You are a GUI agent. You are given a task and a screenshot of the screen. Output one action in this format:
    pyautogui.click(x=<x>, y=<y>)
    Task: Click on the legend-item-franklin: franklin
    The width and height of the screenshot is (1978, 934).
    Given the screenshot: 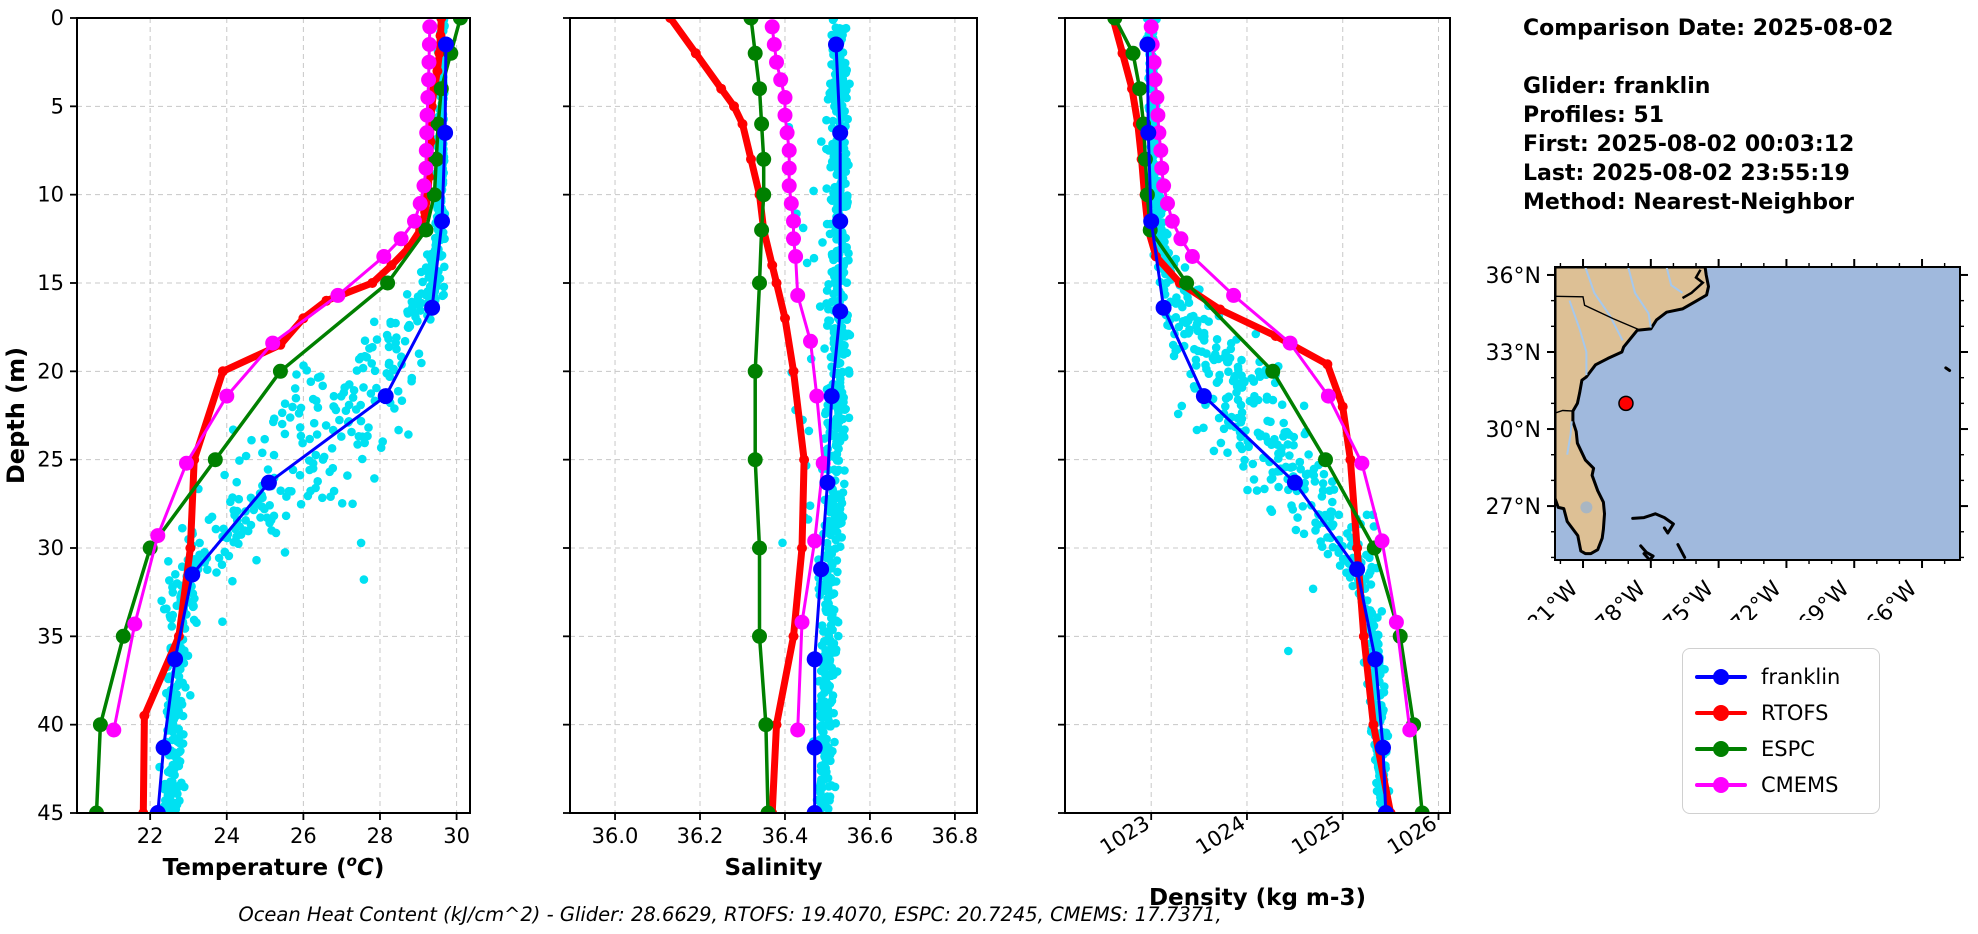 What is the action you would take?
    pyautogui.click(x=1780, y=677)
    